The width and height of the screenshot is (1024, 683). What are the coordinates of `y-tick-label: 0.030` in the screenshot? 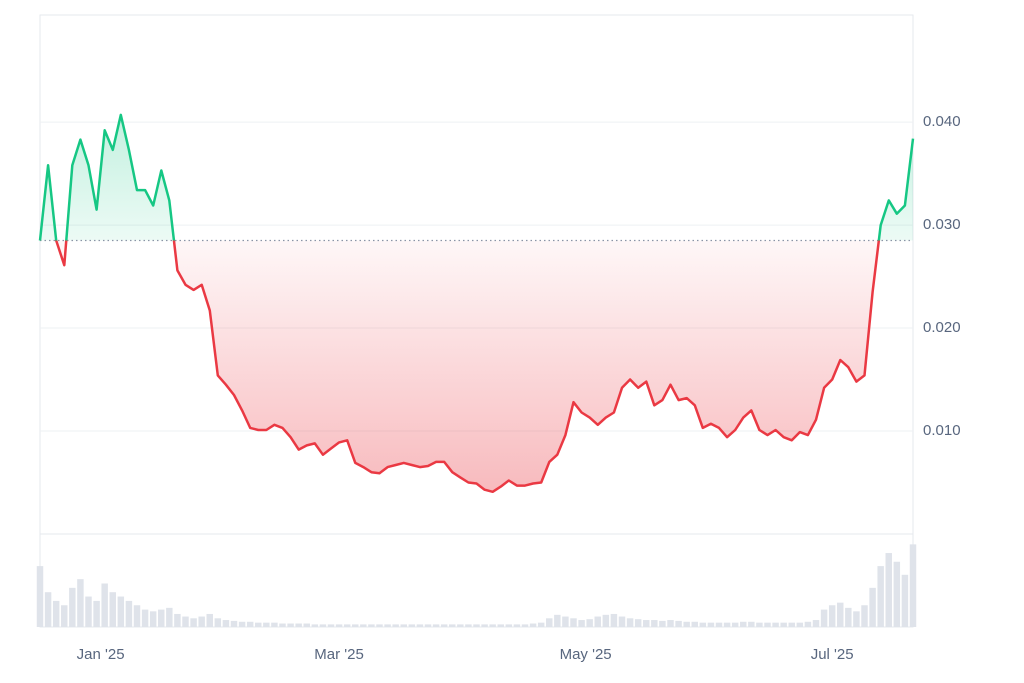 It's located at (942, 224).